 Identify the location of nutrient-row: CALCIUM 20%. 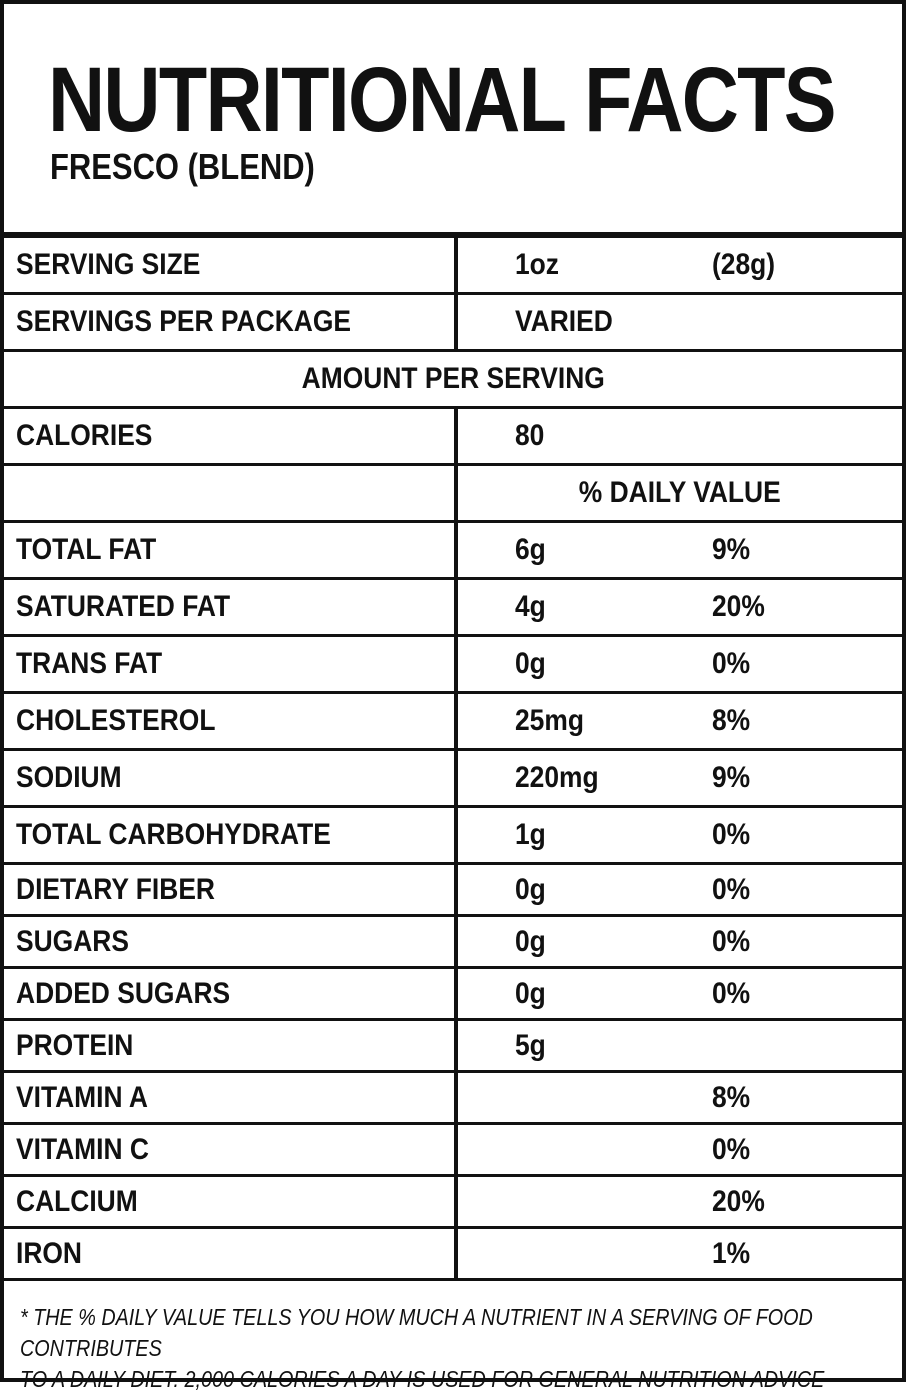
(453, 1203).